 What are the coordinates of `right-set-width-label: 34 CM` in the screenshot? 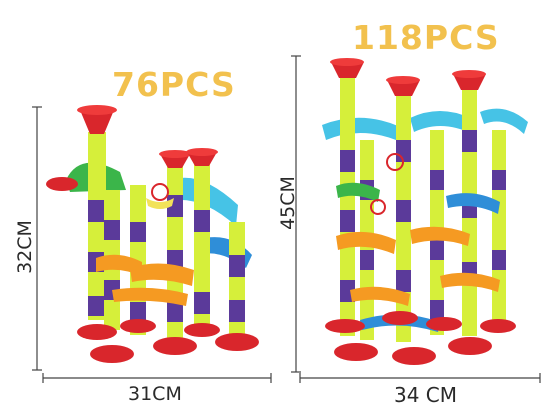 It's located at (426, 395).